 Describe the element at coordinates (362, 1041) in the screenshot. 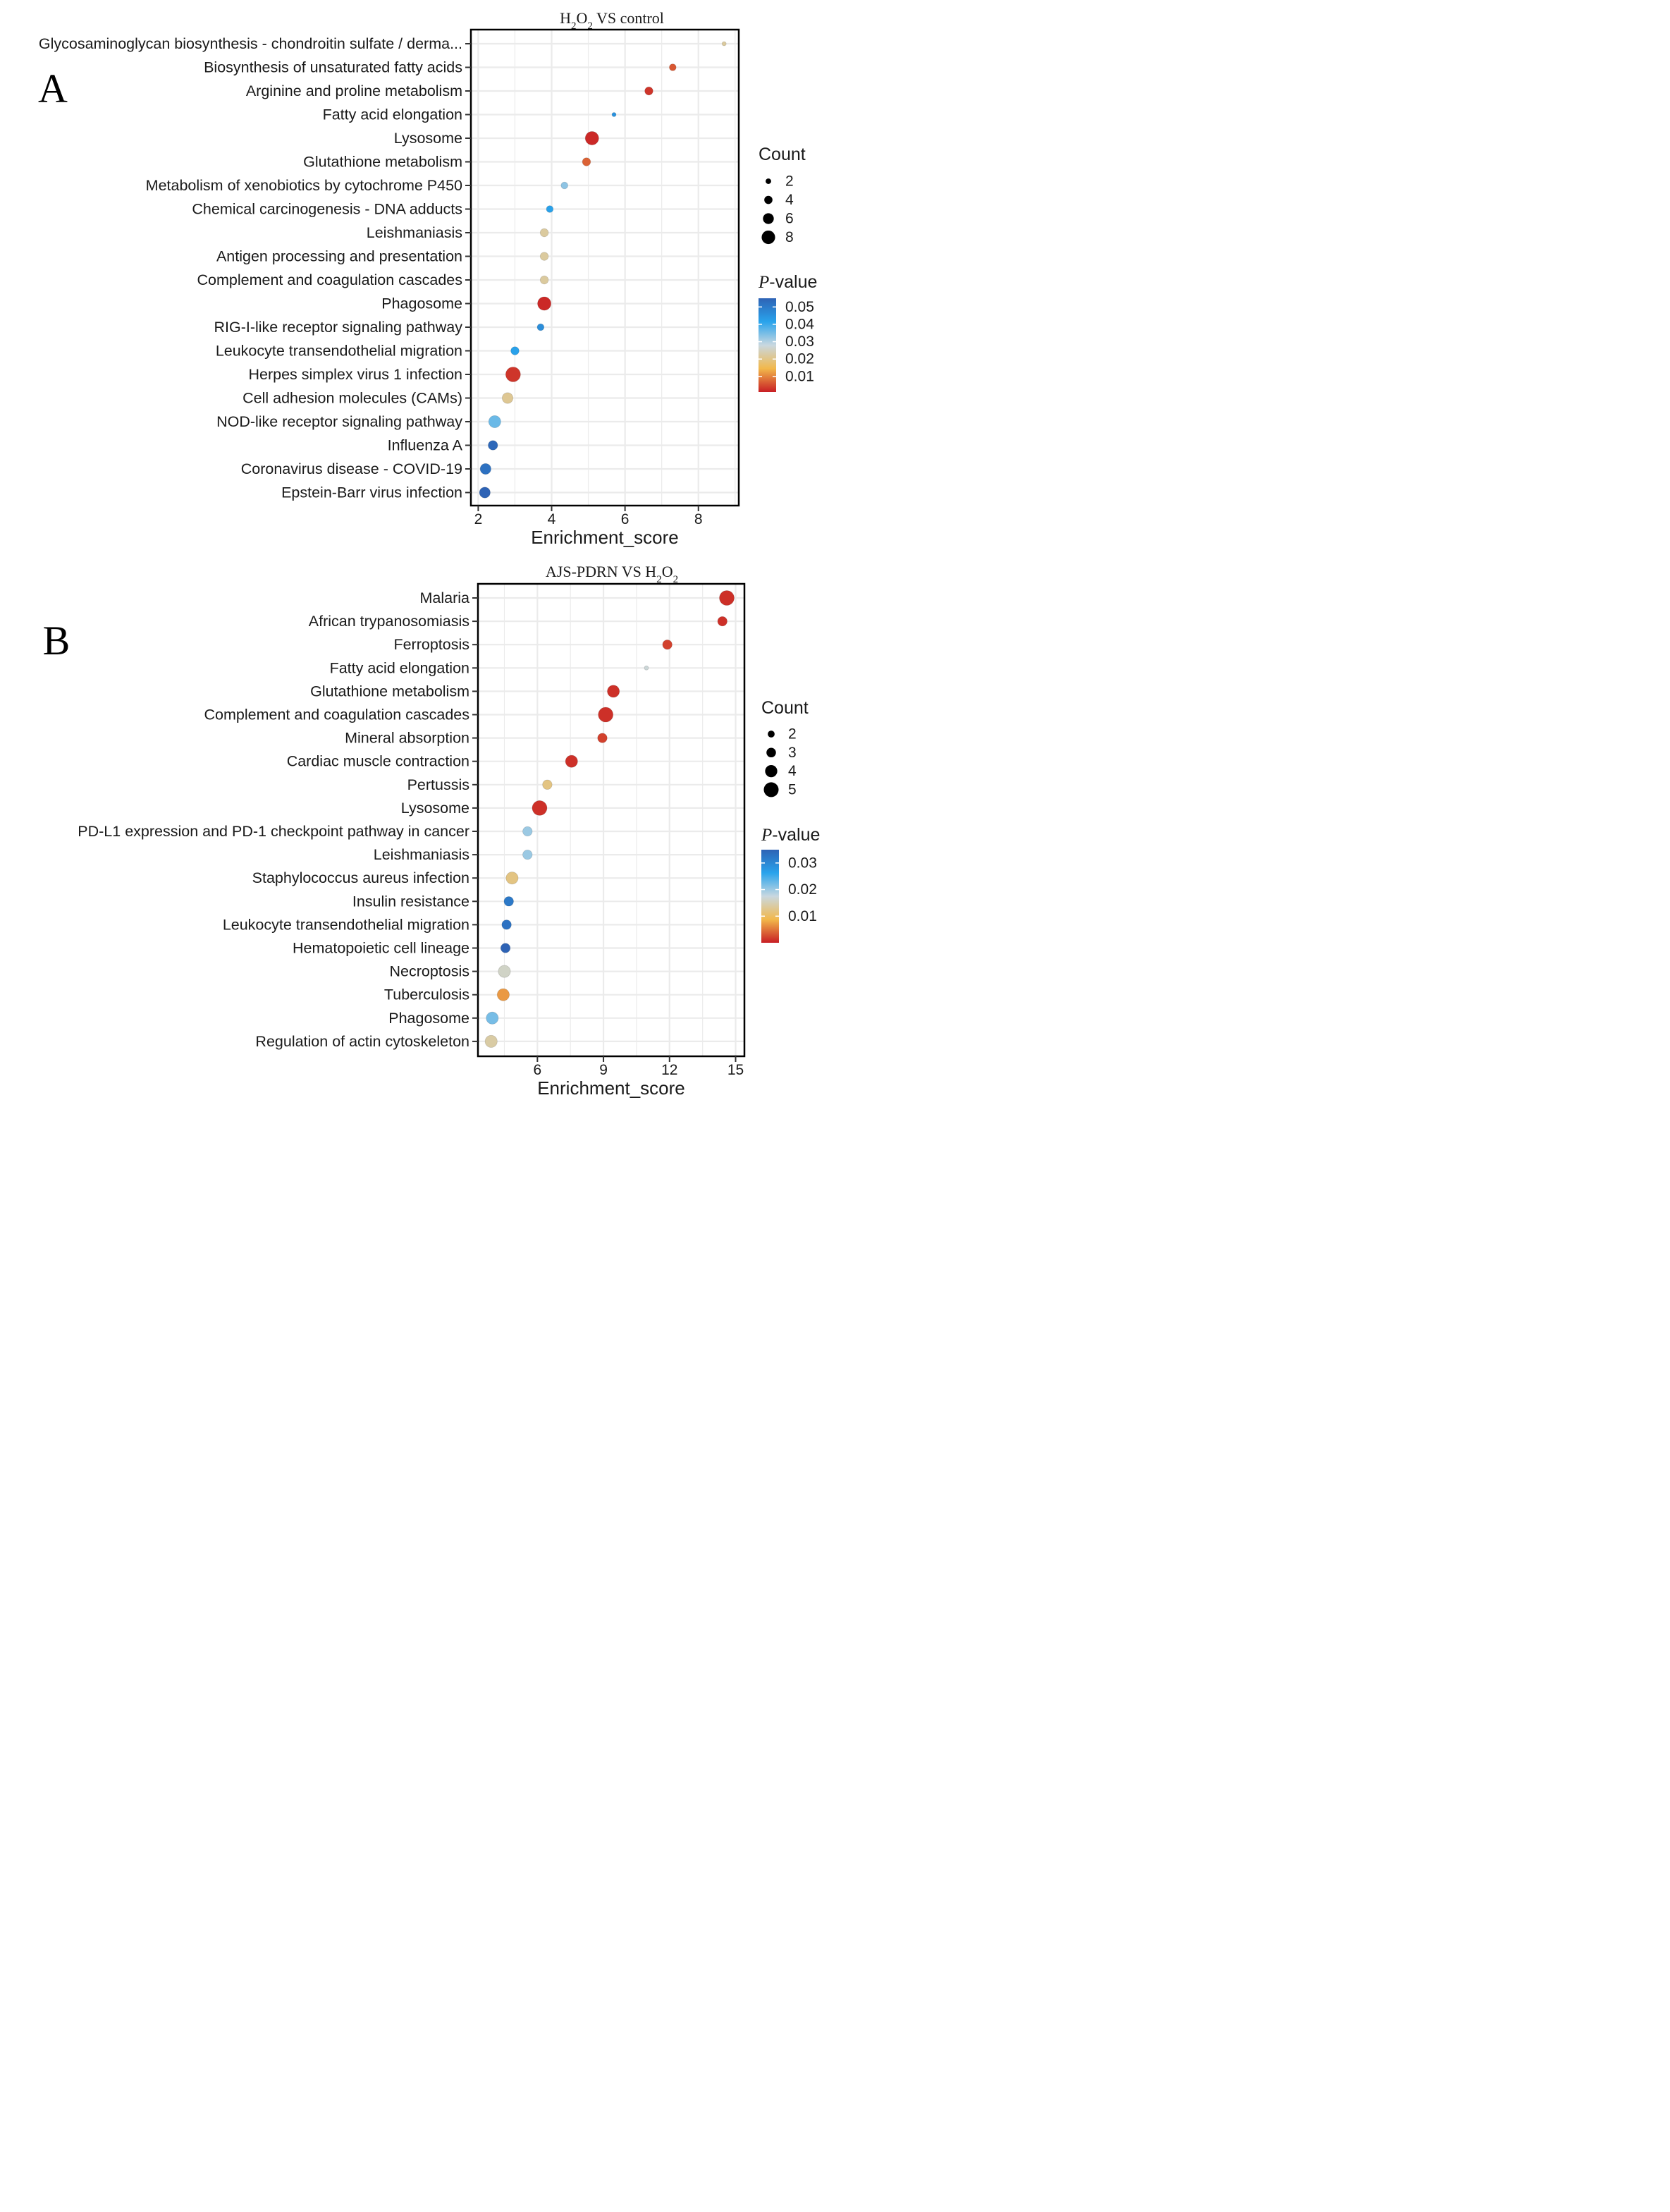

I see `y-tick-label: Regulation of actin cytoskeleton` at that location.